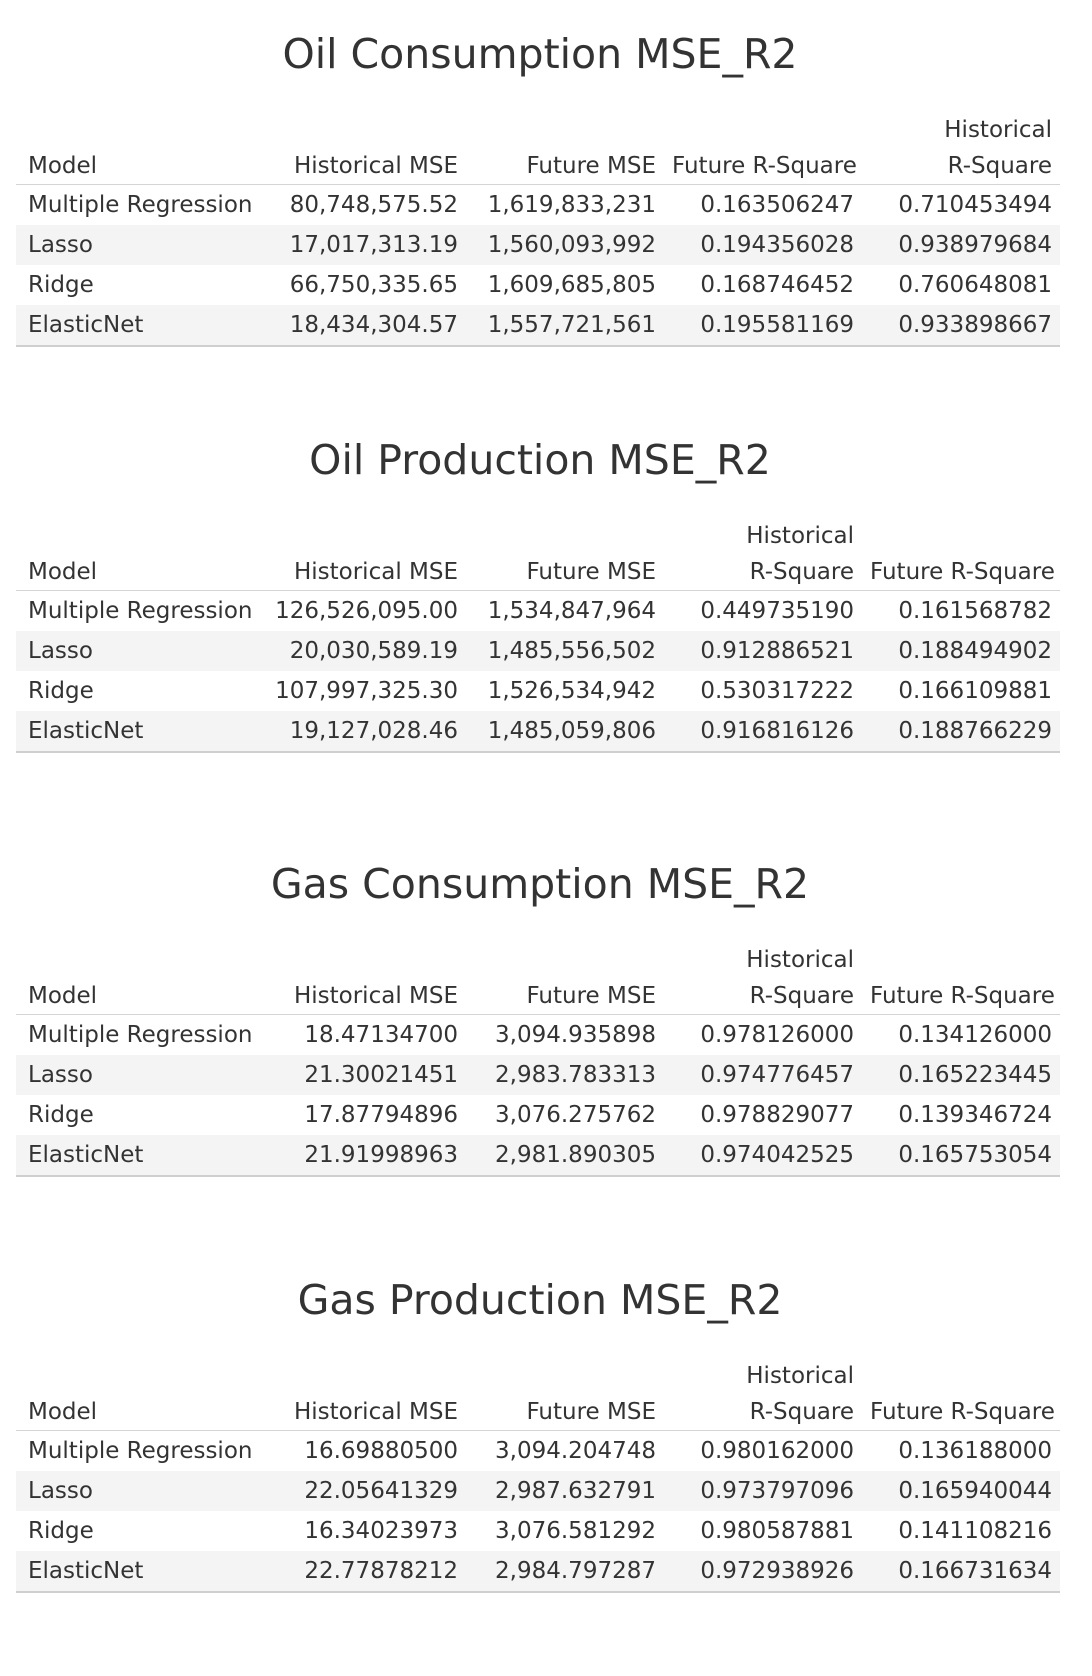  Describe the element at coordinates (763, 732) in the screenshot. I see `value-cell-historical-r-square: 0.916816126` at that location.